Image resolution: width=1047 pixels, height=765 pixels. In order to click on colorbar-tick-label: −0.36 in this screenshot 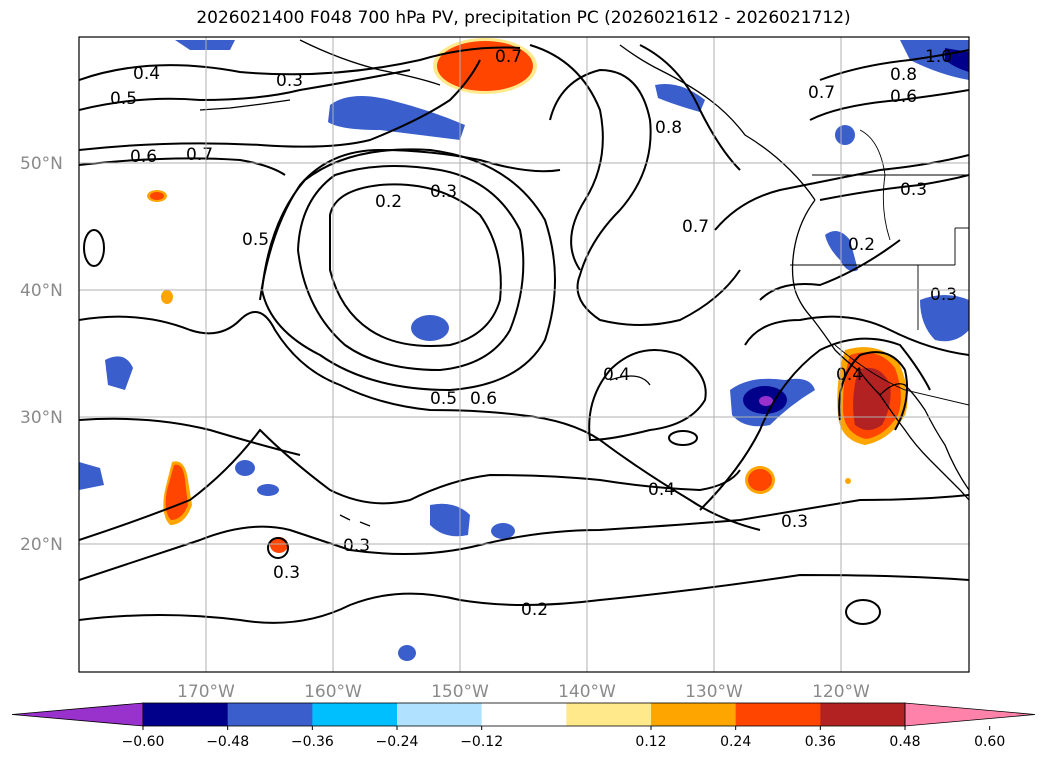, I will do `click(312, 742)`.